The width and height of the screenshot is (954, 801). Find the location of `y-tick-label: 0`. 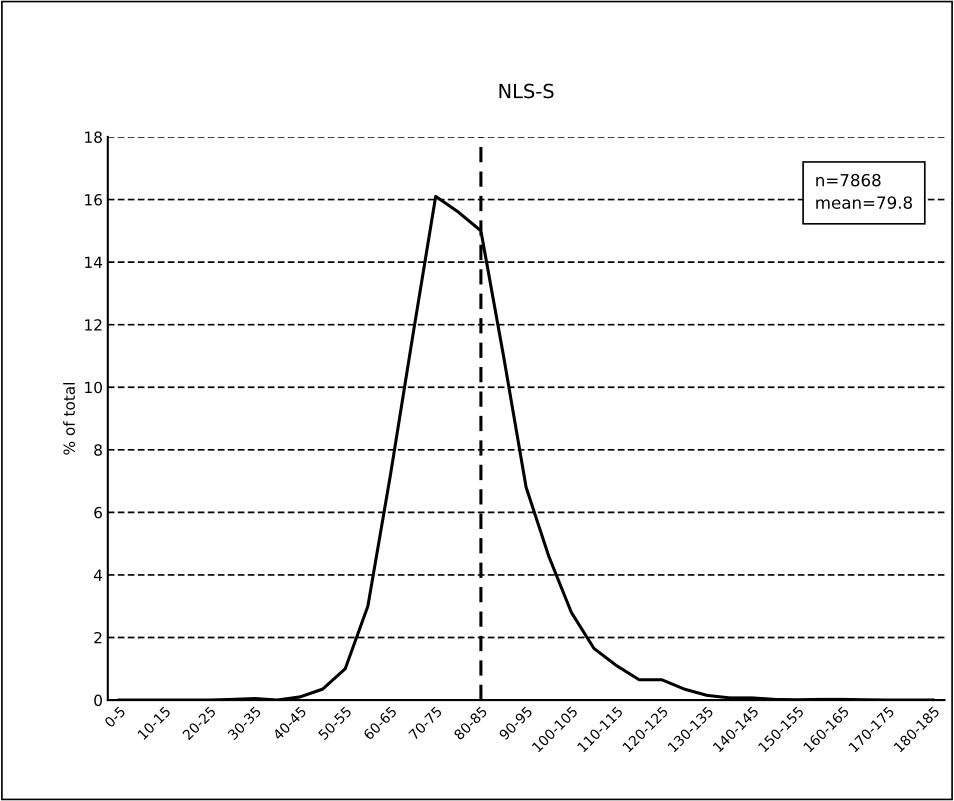

y-tick-label: 0 is located at coordinates (98, 700).